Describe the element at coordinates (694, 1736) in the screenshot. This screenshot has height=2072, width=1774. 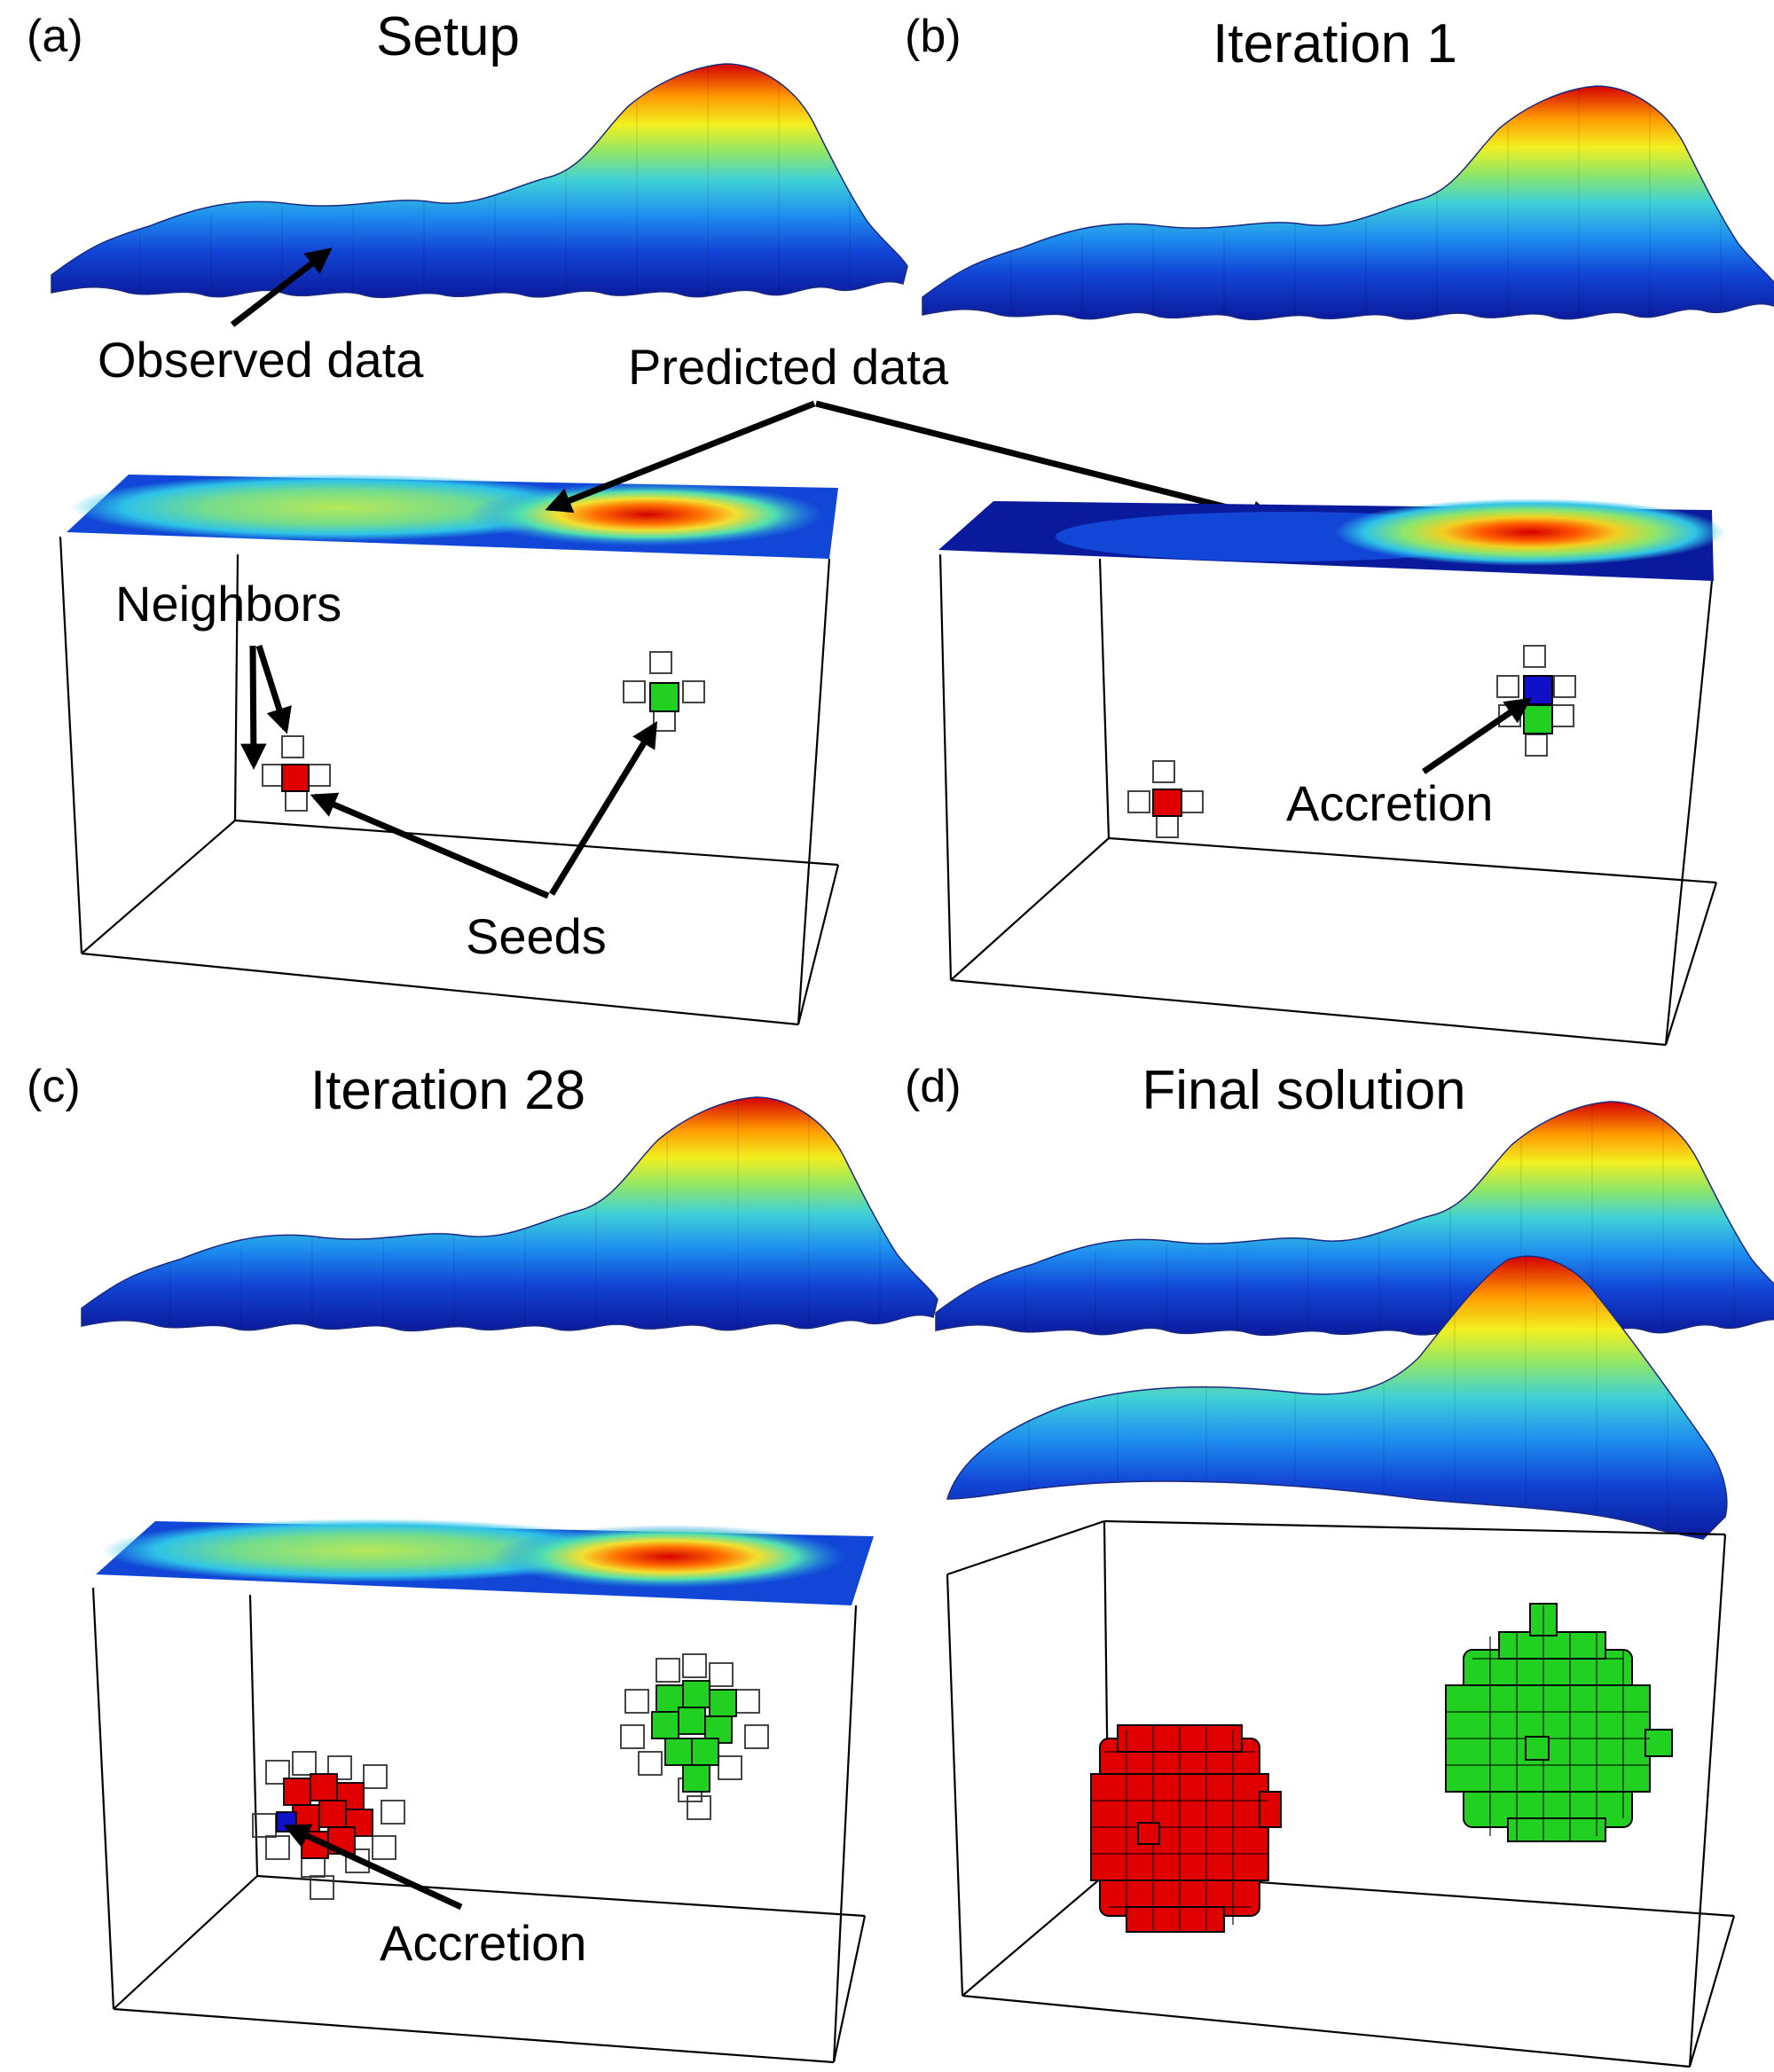
I see `cluster-green-c` at that location.